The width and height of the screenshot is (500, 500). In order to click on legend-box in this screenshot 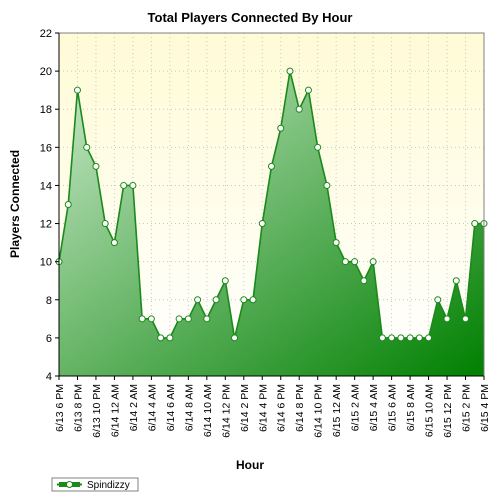, I will do `click(95, 484)`.